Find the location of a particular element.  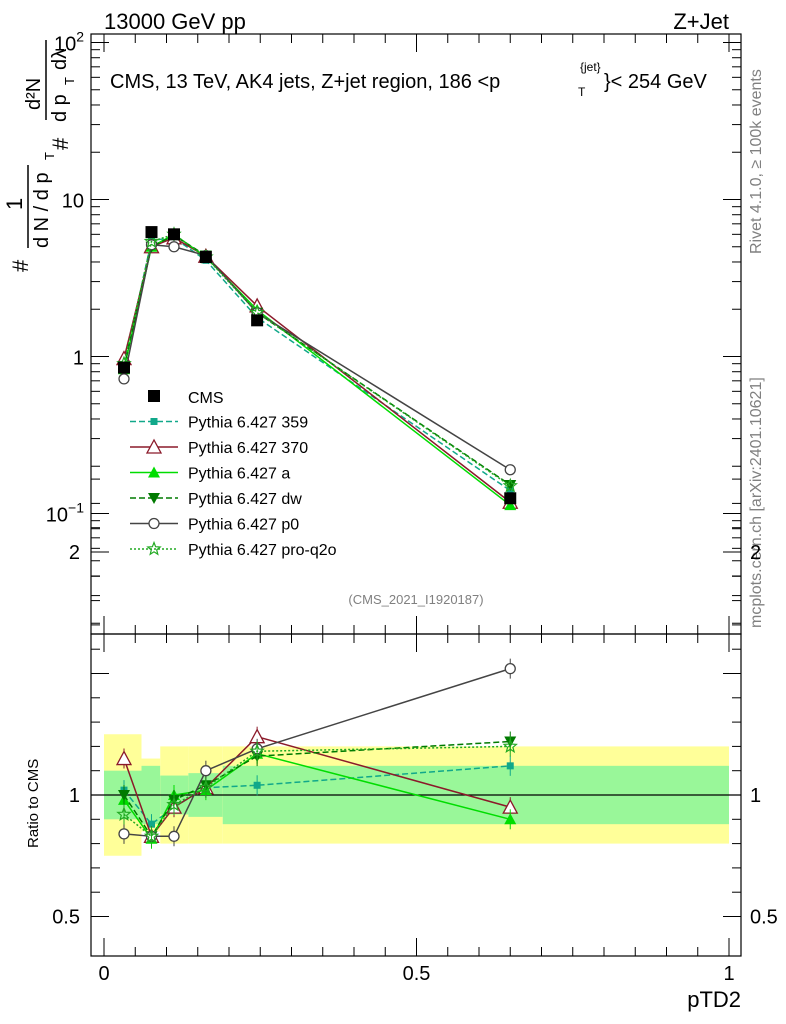

xtick-label-1: 0.5 is located at coordinates (417, 974).